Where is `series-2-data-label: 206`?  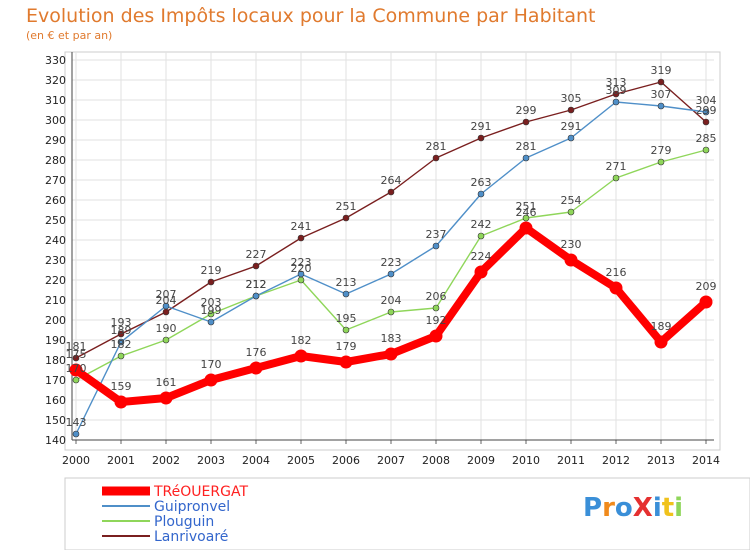
series-2-data-label: 206 is located at coordinates (436, 296).